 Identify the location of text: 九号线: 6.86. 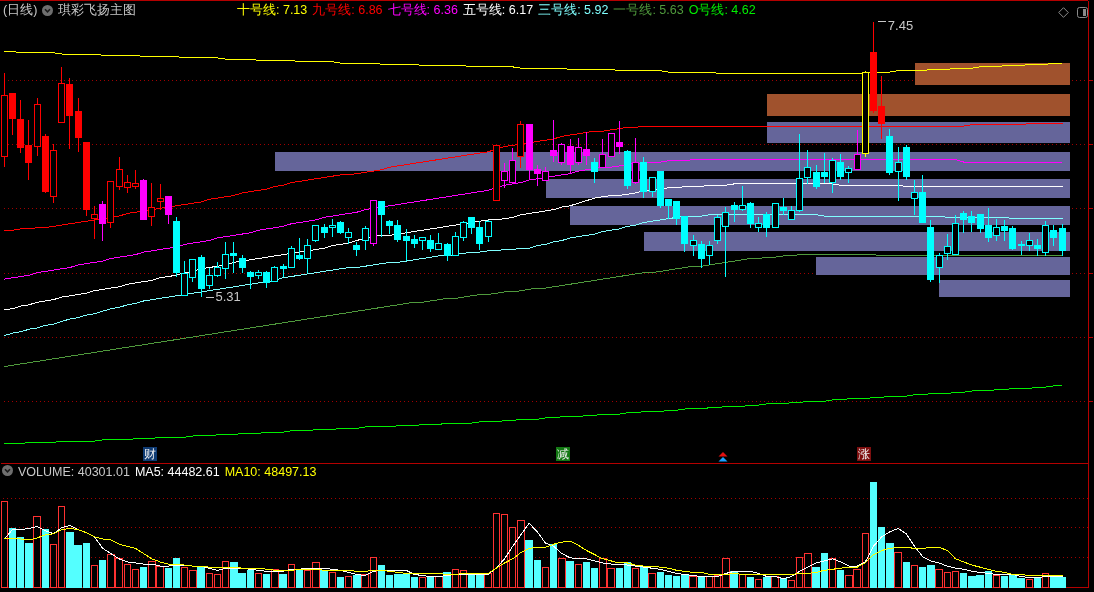
(347, 10).